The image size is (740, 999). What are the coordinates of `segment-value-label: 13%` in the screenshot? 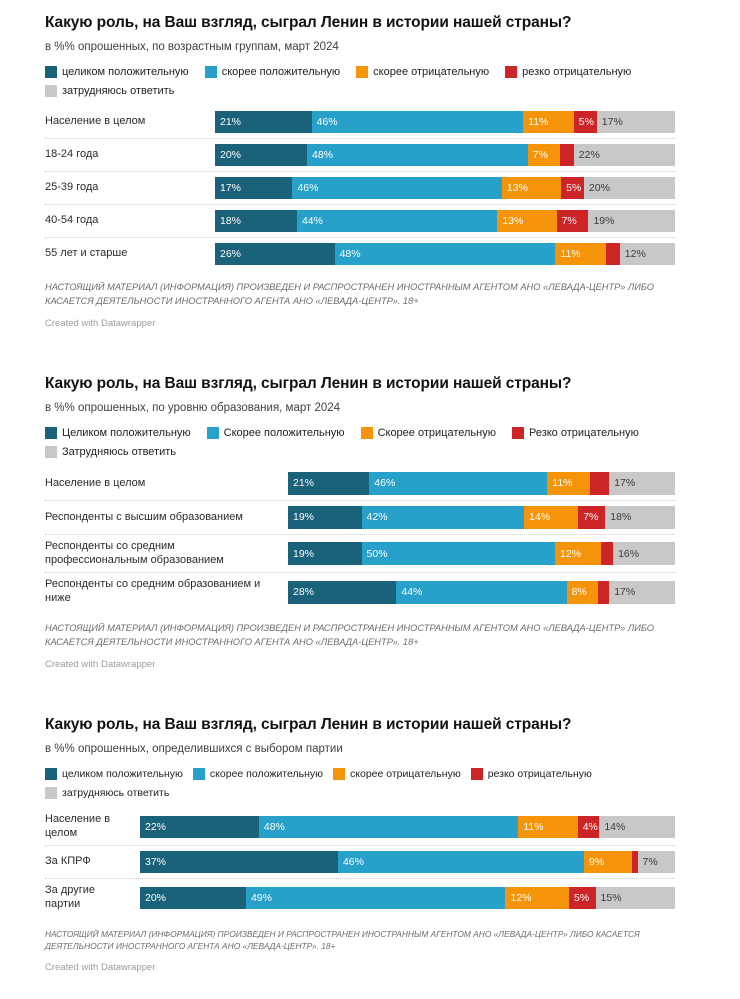 It's located at (517, 188).